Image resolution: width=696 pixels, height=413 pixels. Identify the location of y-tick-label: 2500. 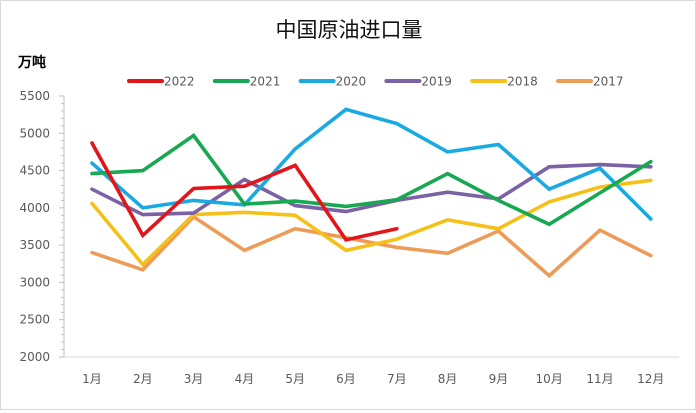
(34, 320).